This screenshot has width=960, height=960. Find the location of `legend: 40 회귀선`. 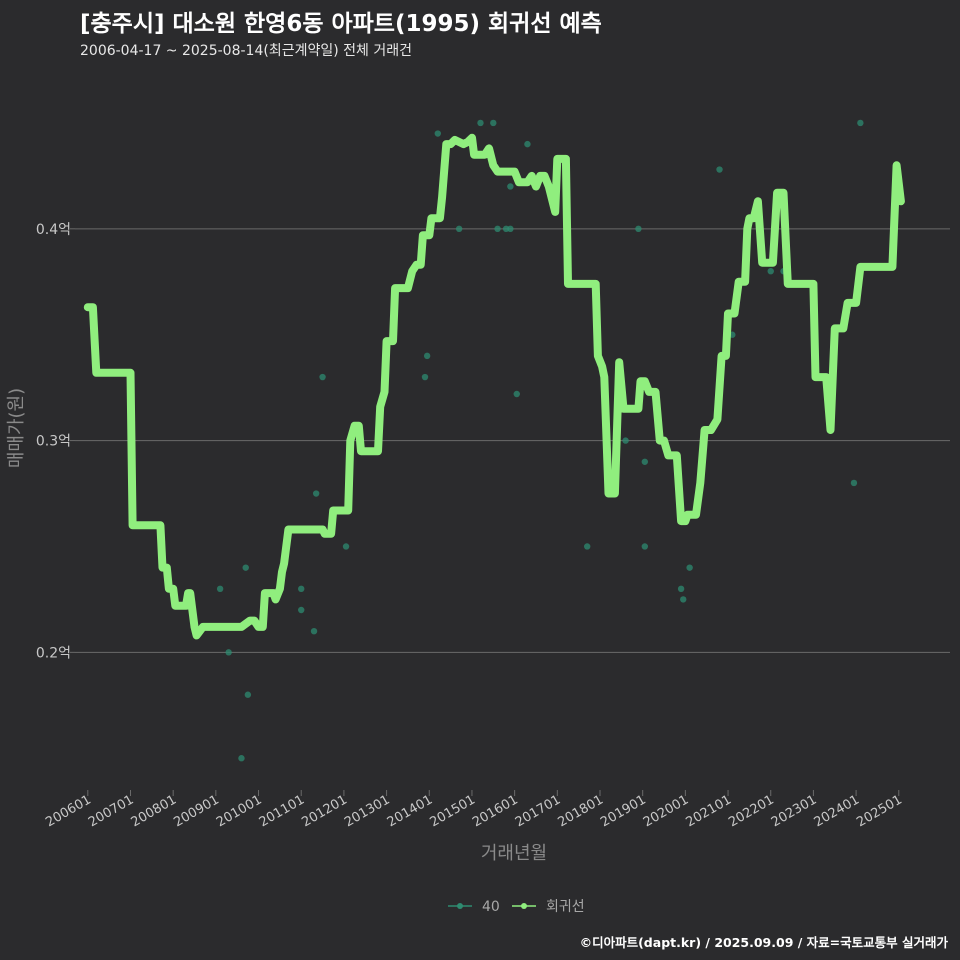

legend: 40 회귀선 is located at coordinates (516, 907).